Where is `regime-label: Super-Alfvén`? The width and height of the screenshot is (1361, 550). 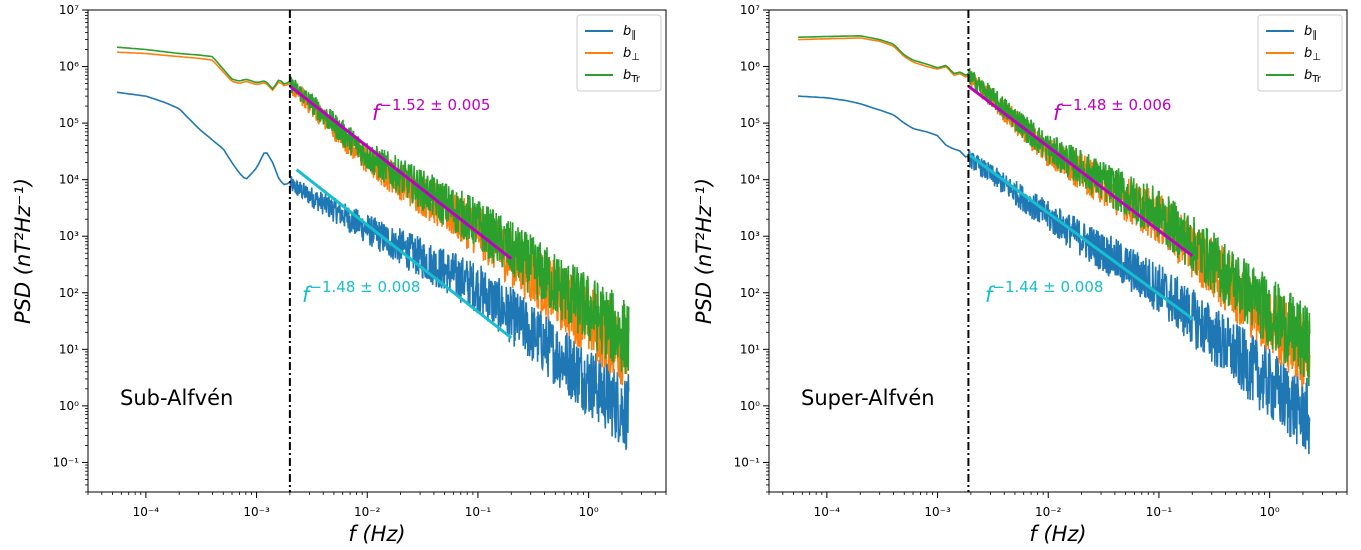 regime-label: Super-Alfvén is located at coordinates (868, 398).